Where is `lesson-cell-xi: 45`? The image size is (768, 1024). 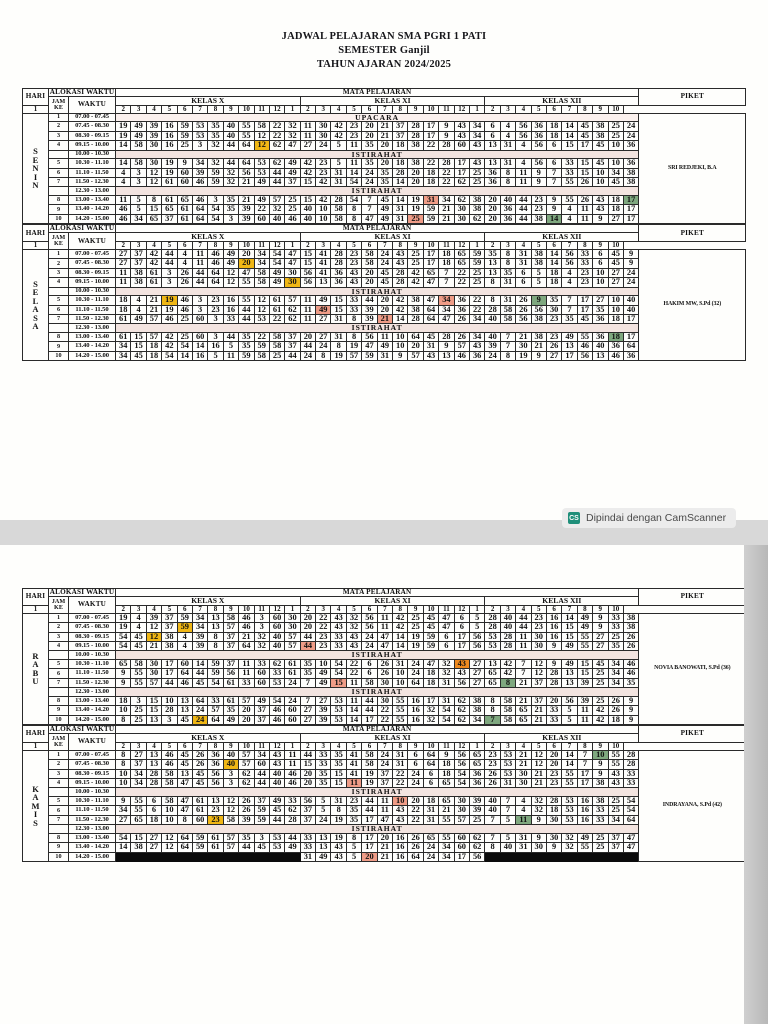 lesson-cell-xi: 45 is located at coordinates (431, 618).